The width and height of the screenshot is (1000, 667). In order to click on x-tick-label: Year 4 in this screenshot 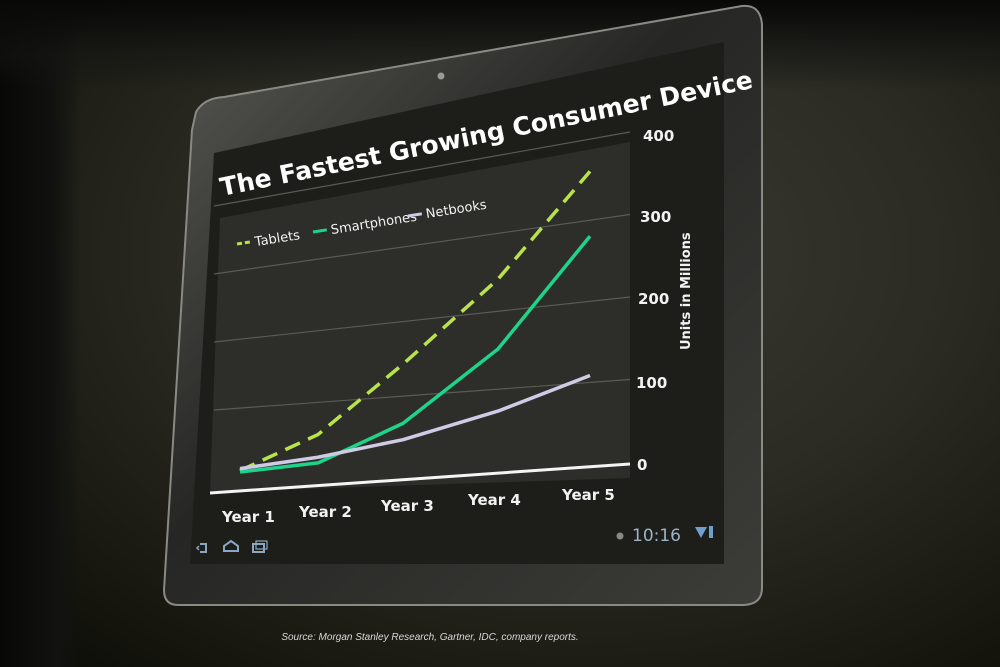, I will do `click(494, 500)`.